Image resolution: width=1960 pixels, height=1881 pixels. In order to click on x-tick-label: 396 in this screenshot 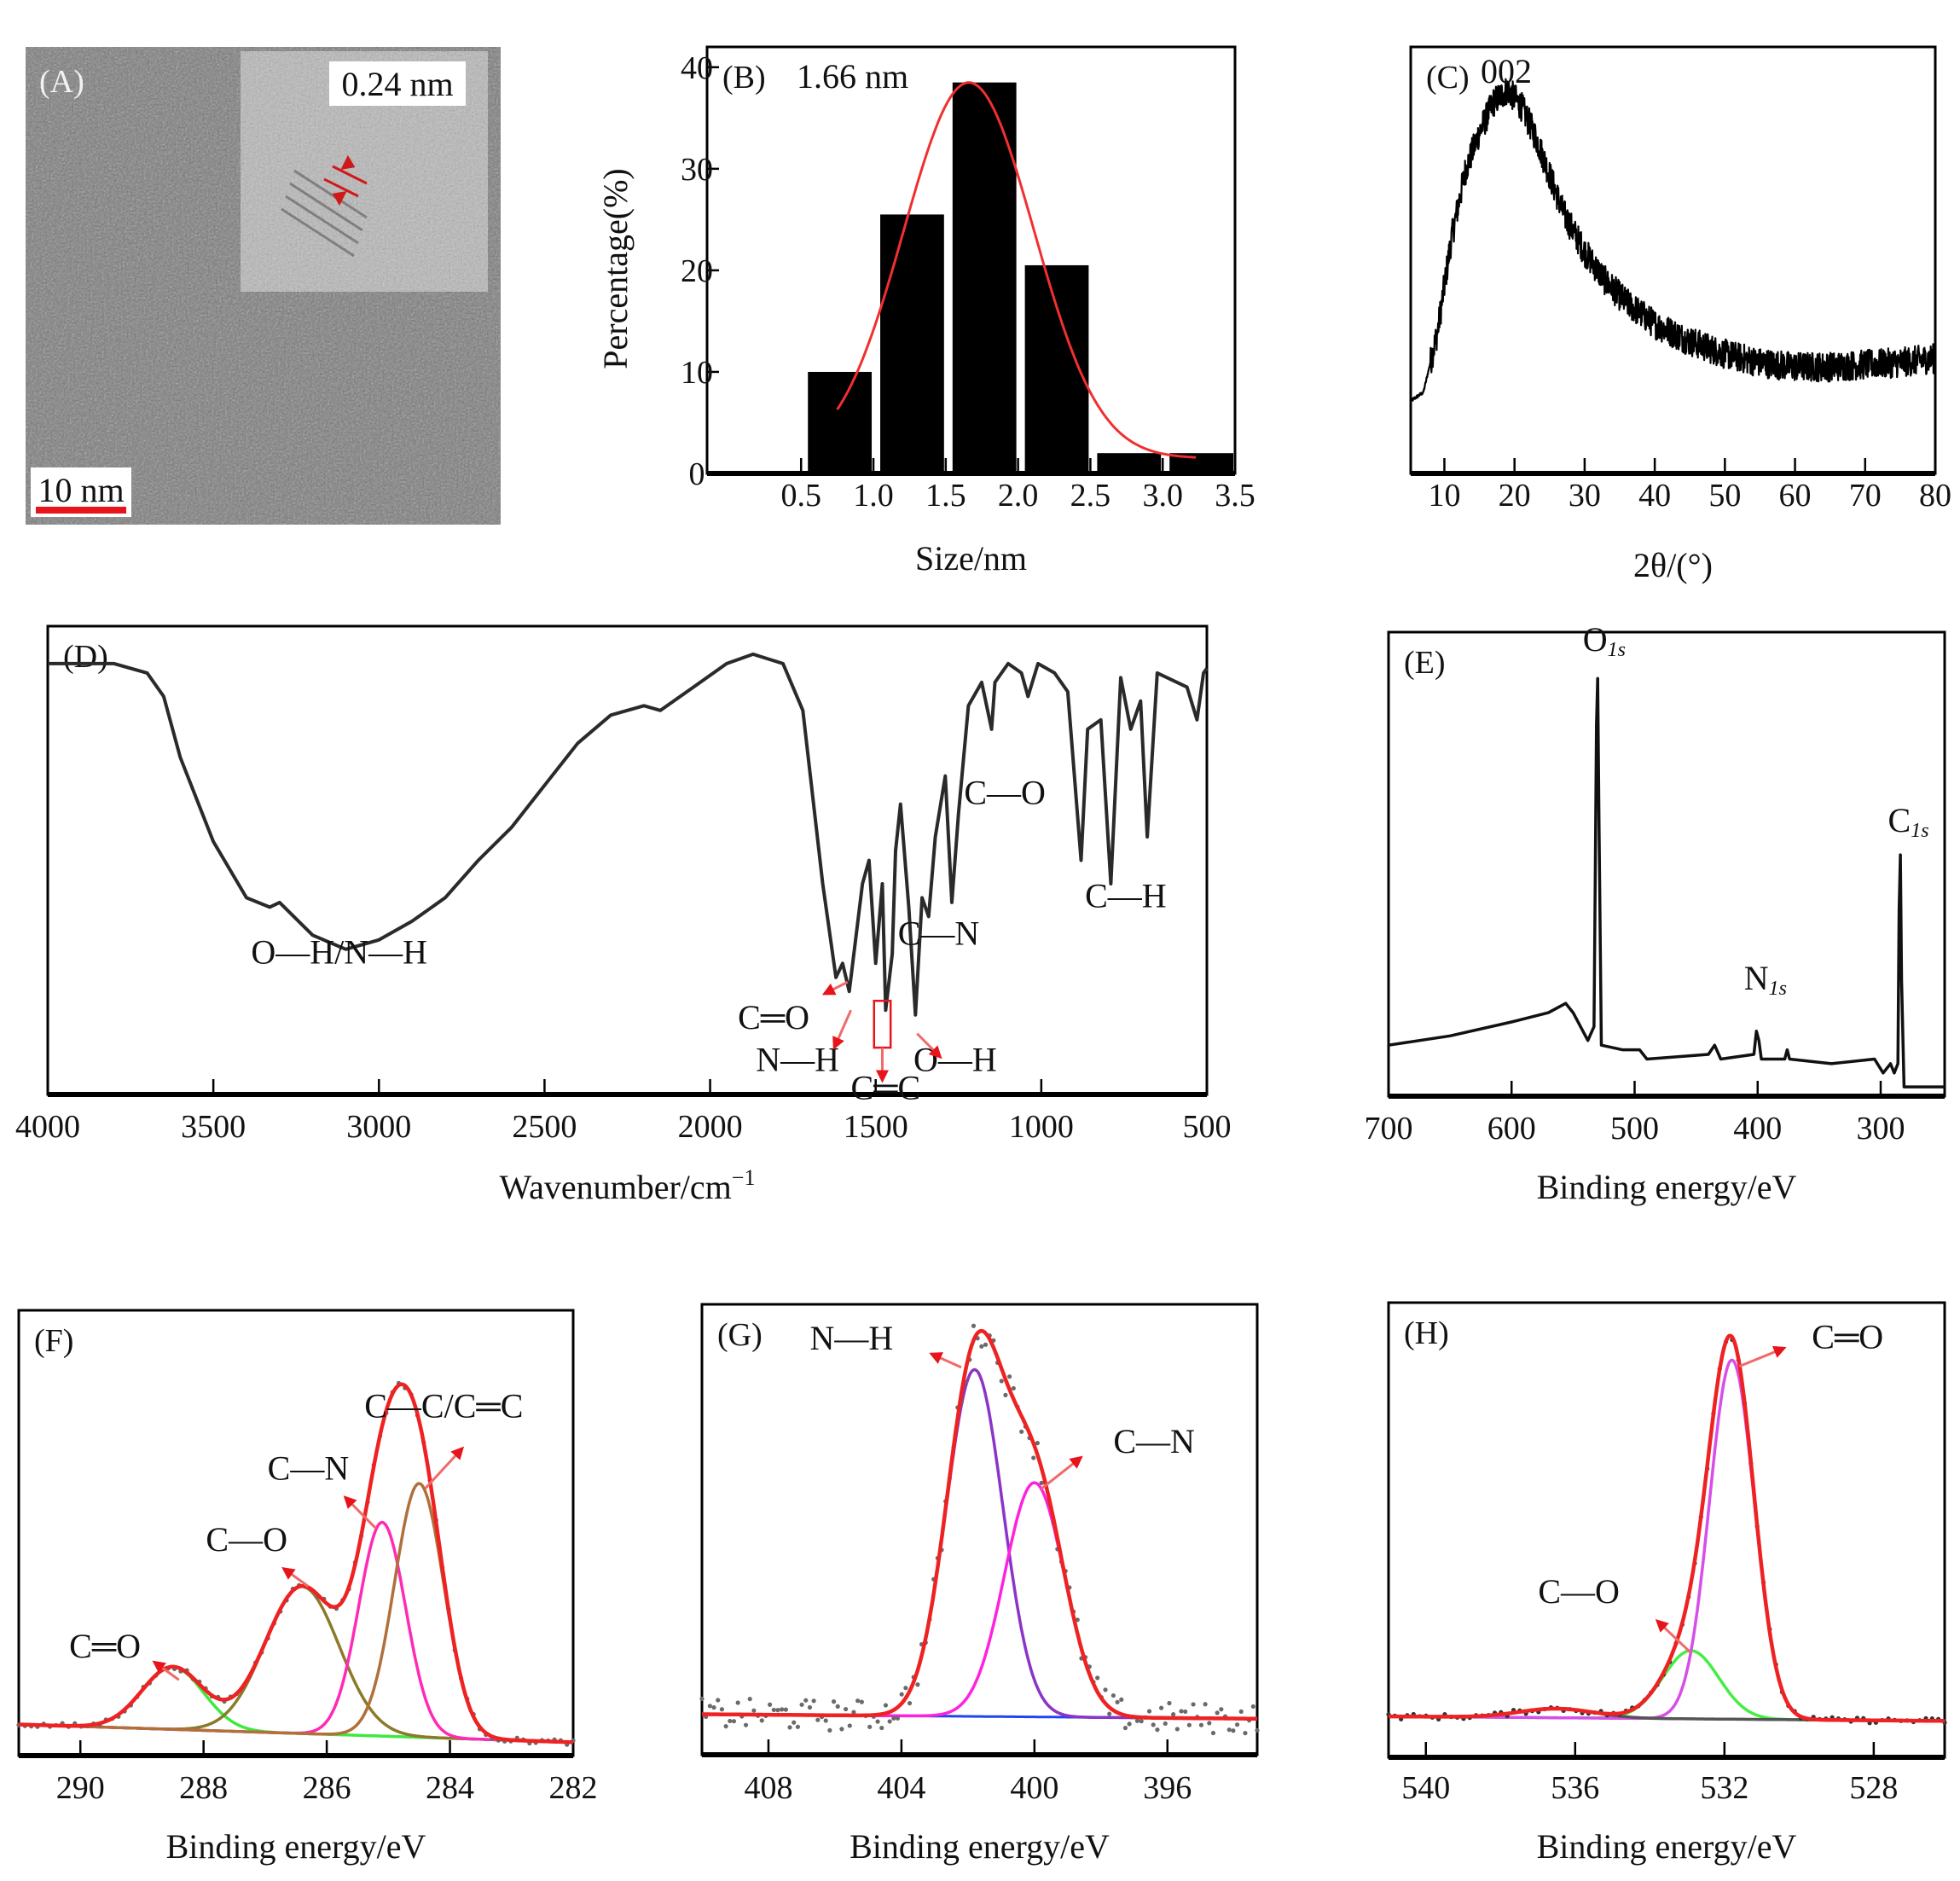, I will do `click(1167, 1788)`.